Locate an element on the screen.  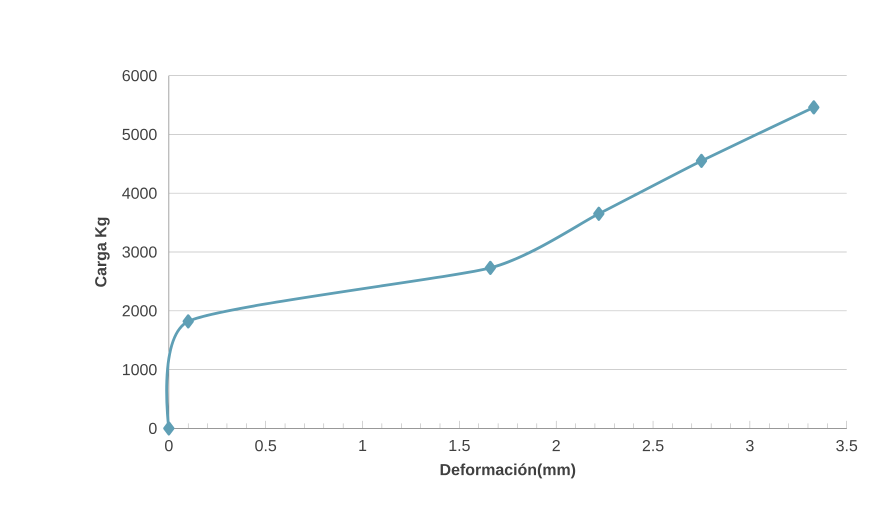
y-tick-label: 0 is located at coordinates (153, 428).